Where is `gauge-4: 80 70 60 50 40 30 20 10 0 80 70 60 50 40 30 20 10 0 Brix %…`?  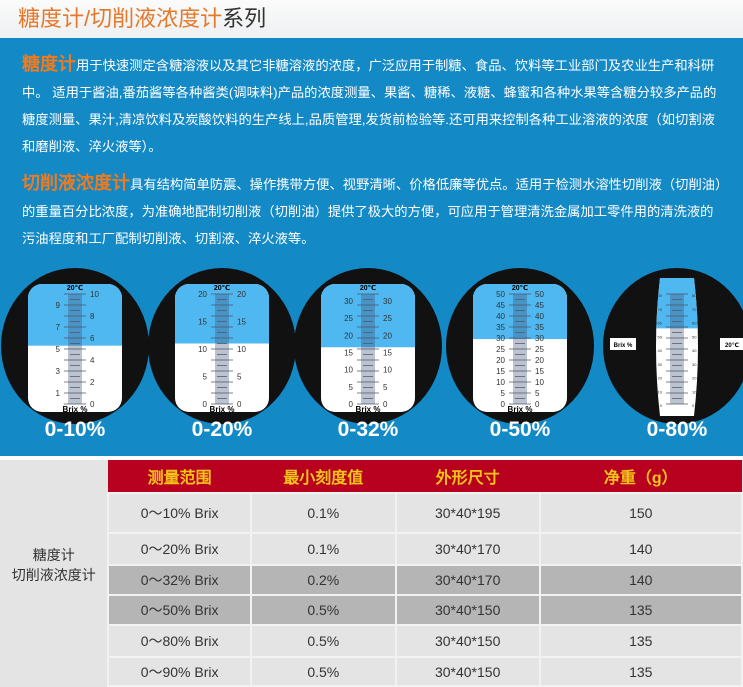 gauge-4: 80 70 60 50 40 30 20 10 0 80 70 60 50 40 30 20 10 0 Brix %… is located at coordinates (673, 346).